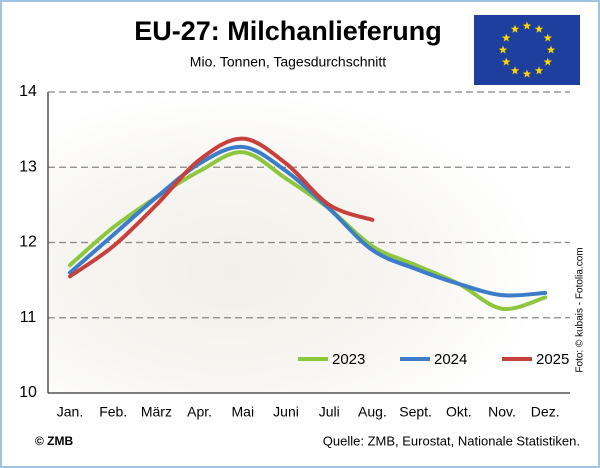  Describe the element at coordinates (156, 412) in the screenshot. I see `x-tick-label: März` at that location.